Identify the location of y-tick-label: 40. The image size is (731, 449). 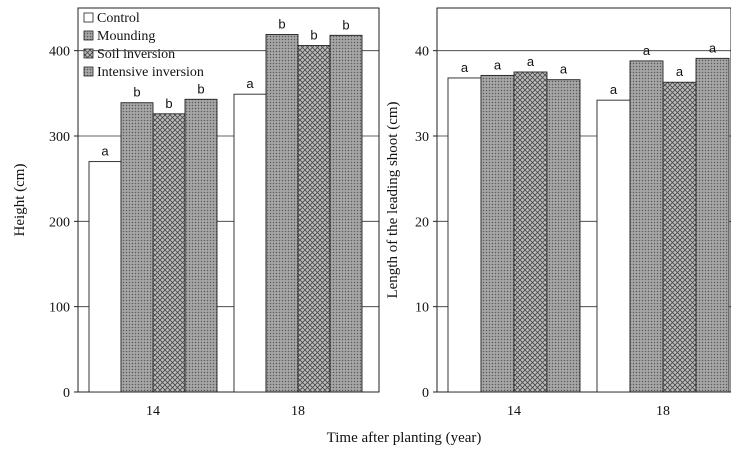
(422, 52).